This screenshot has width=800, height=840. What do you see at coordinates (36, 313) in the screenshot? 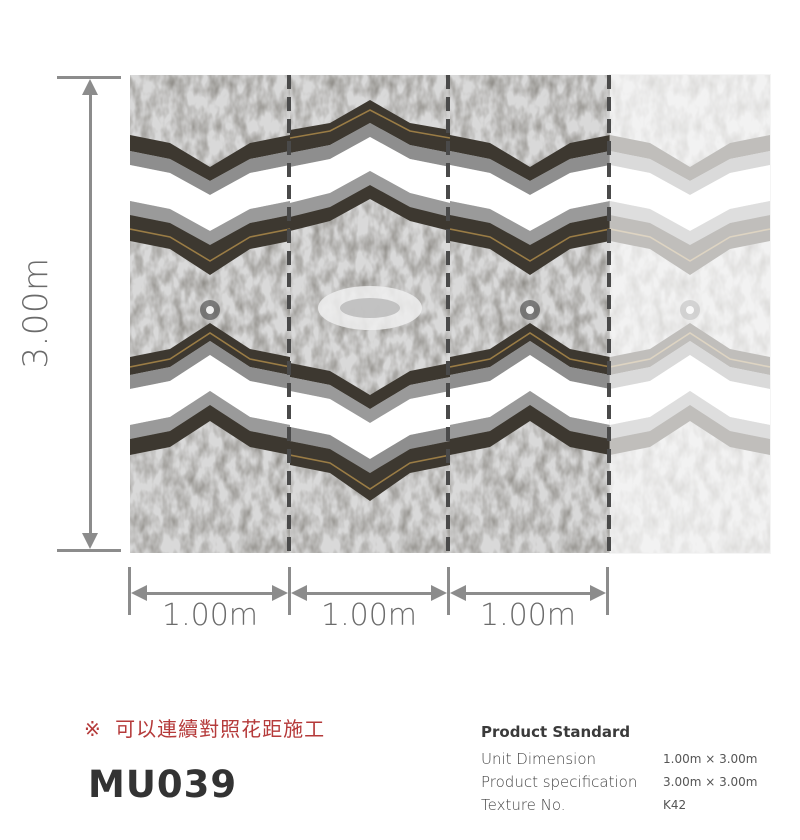
I see `height-label-text: 3.00m` at bounding box center [36, 313].